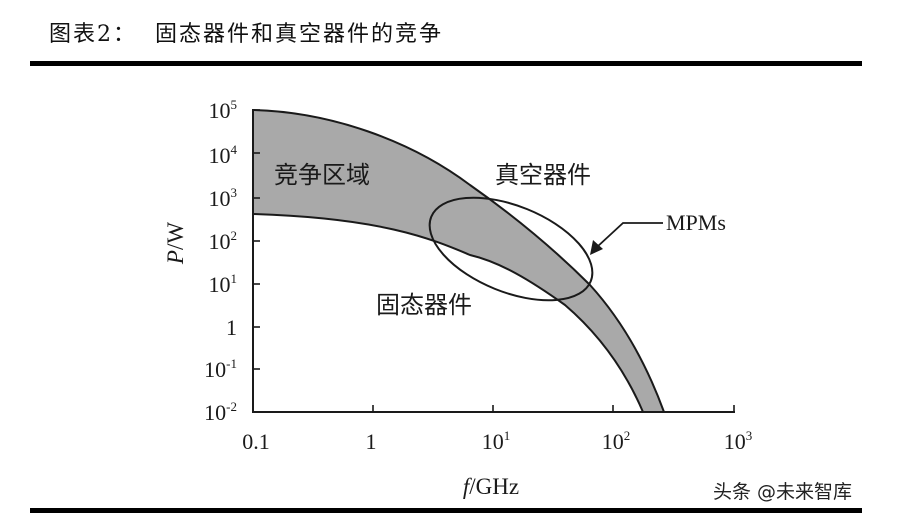 Image resolution: width=899 pixels, height=515 pixels. Describe the element at coordinates (783, 492) in the screenshot. I see `watermark: 头条 @未来智库` at that location.